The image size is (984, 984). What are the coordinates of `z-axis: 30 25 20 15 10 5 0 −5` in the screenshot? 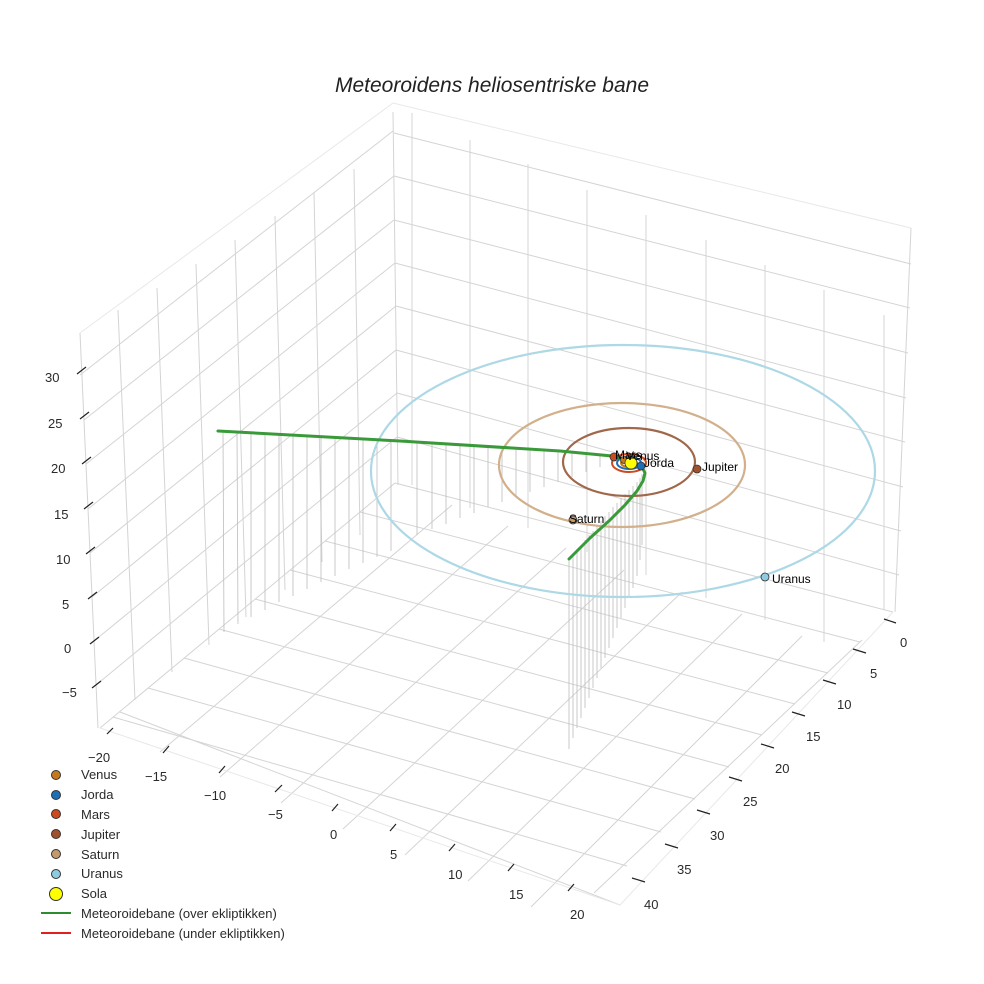 It's located at (73, 533).